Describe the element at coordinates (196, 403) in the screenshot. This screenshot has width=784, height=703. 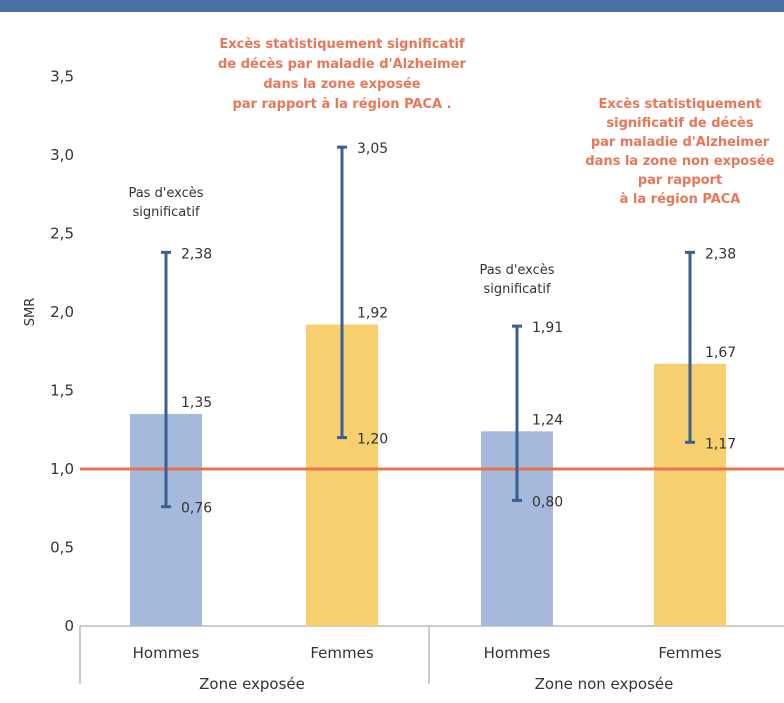
I see `value-label: 1,35` at that location.